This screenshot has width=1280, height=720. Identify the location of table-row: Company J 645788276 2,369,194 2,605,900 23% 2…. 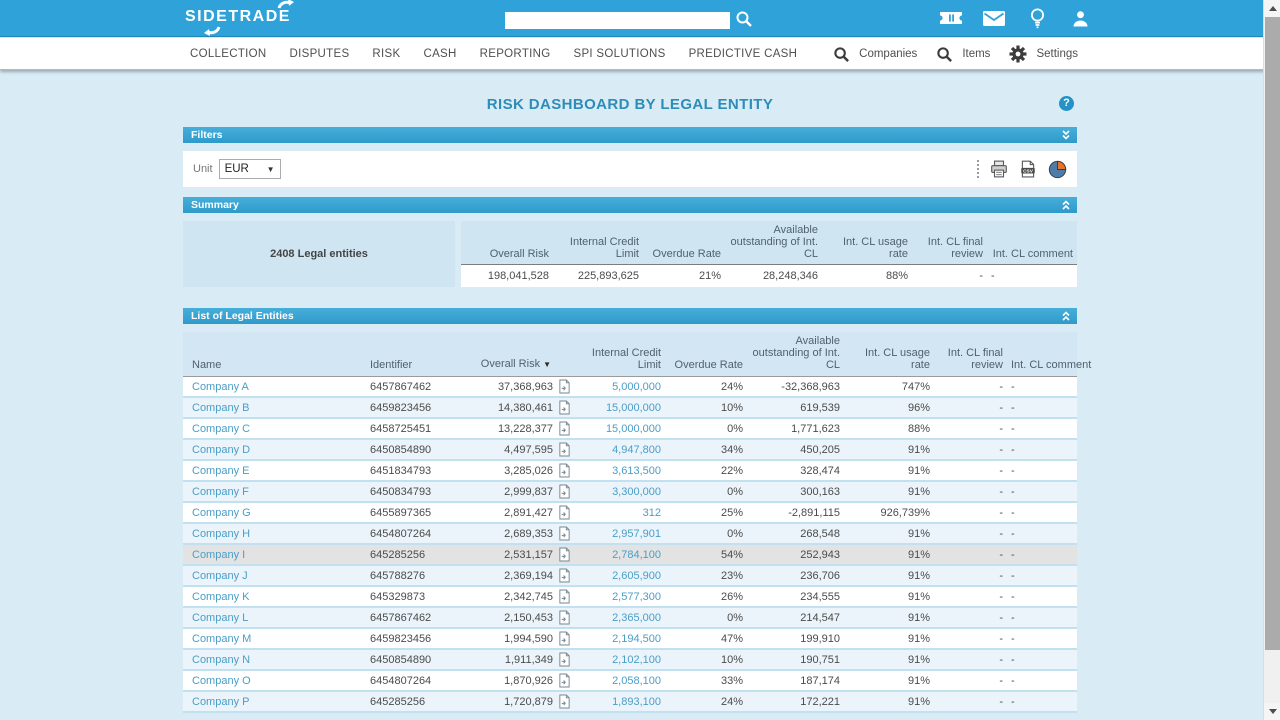
(630, 576).